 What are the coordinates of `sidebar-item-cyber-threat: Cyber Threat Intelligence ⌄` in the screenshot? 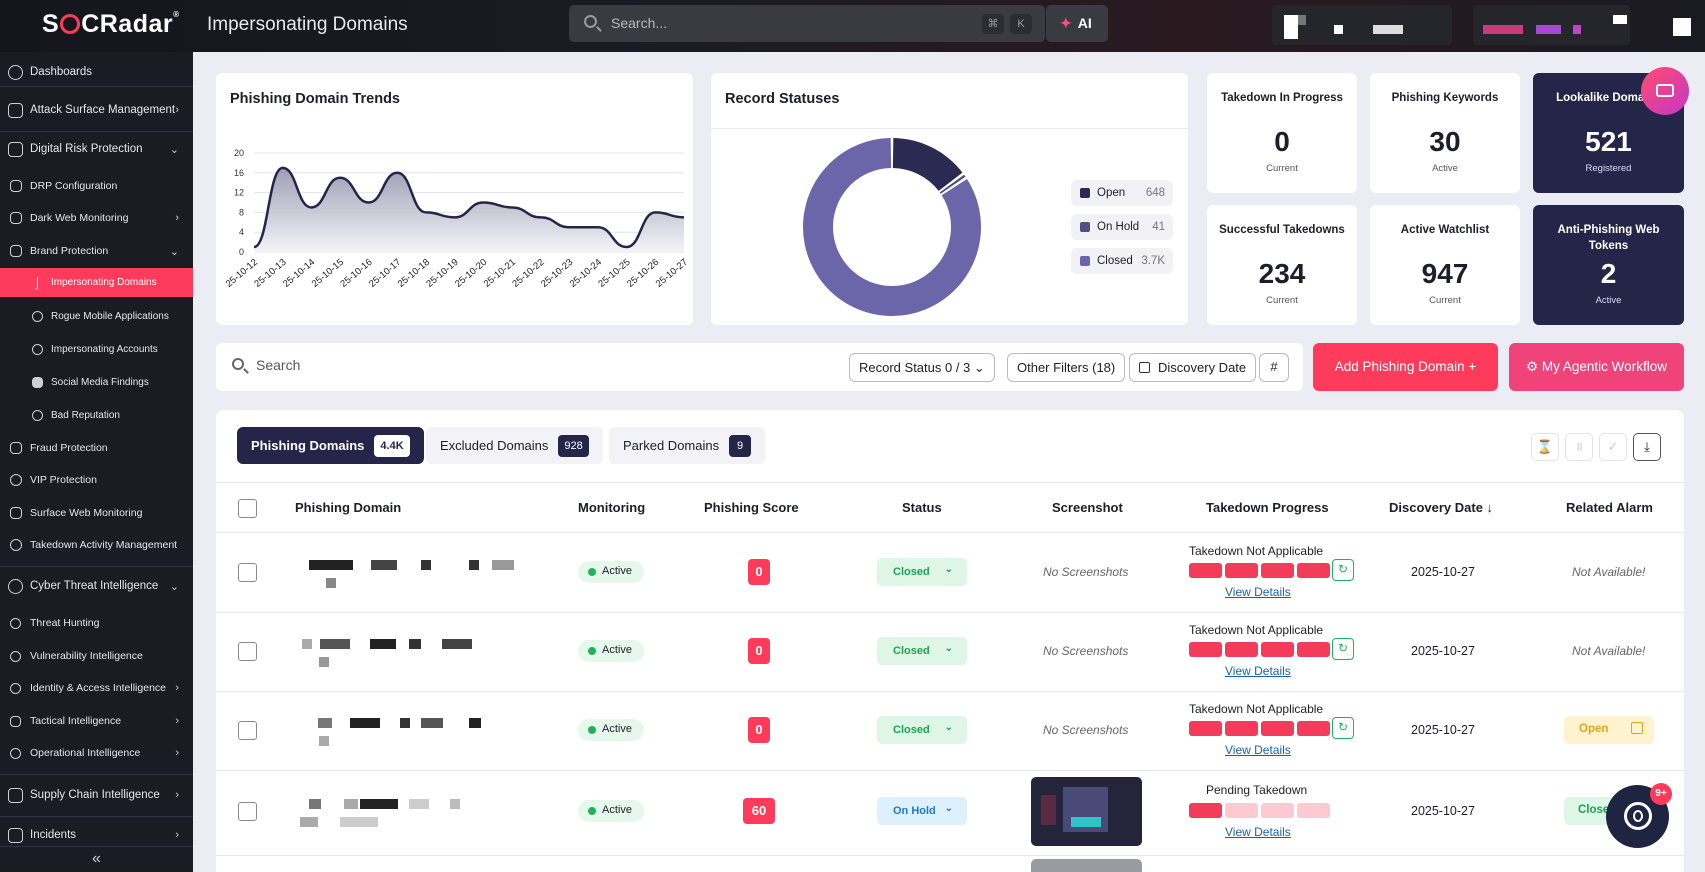 It's located at (96, 586).